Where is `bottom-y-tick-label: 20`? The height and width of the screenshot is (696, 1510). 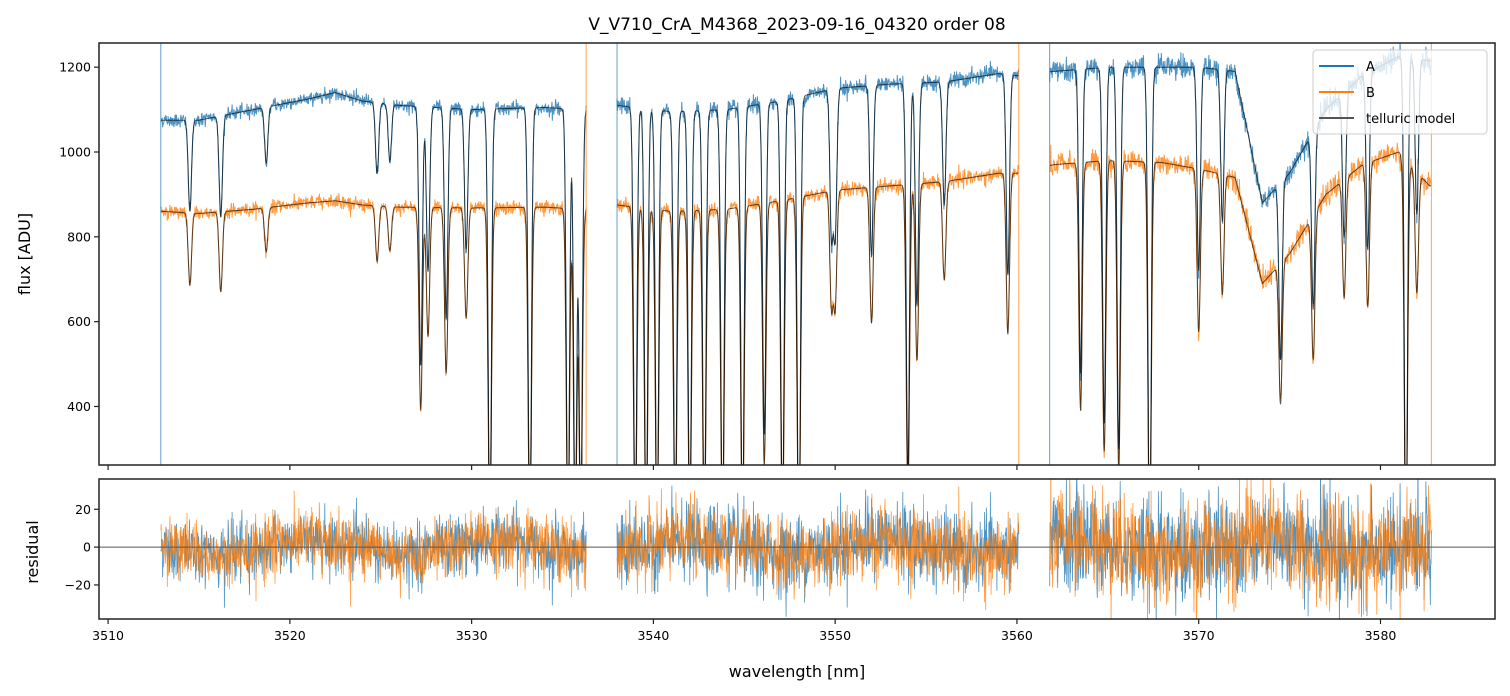 bottom-y-tick-label: 20 is located at coordinates (83, 509).